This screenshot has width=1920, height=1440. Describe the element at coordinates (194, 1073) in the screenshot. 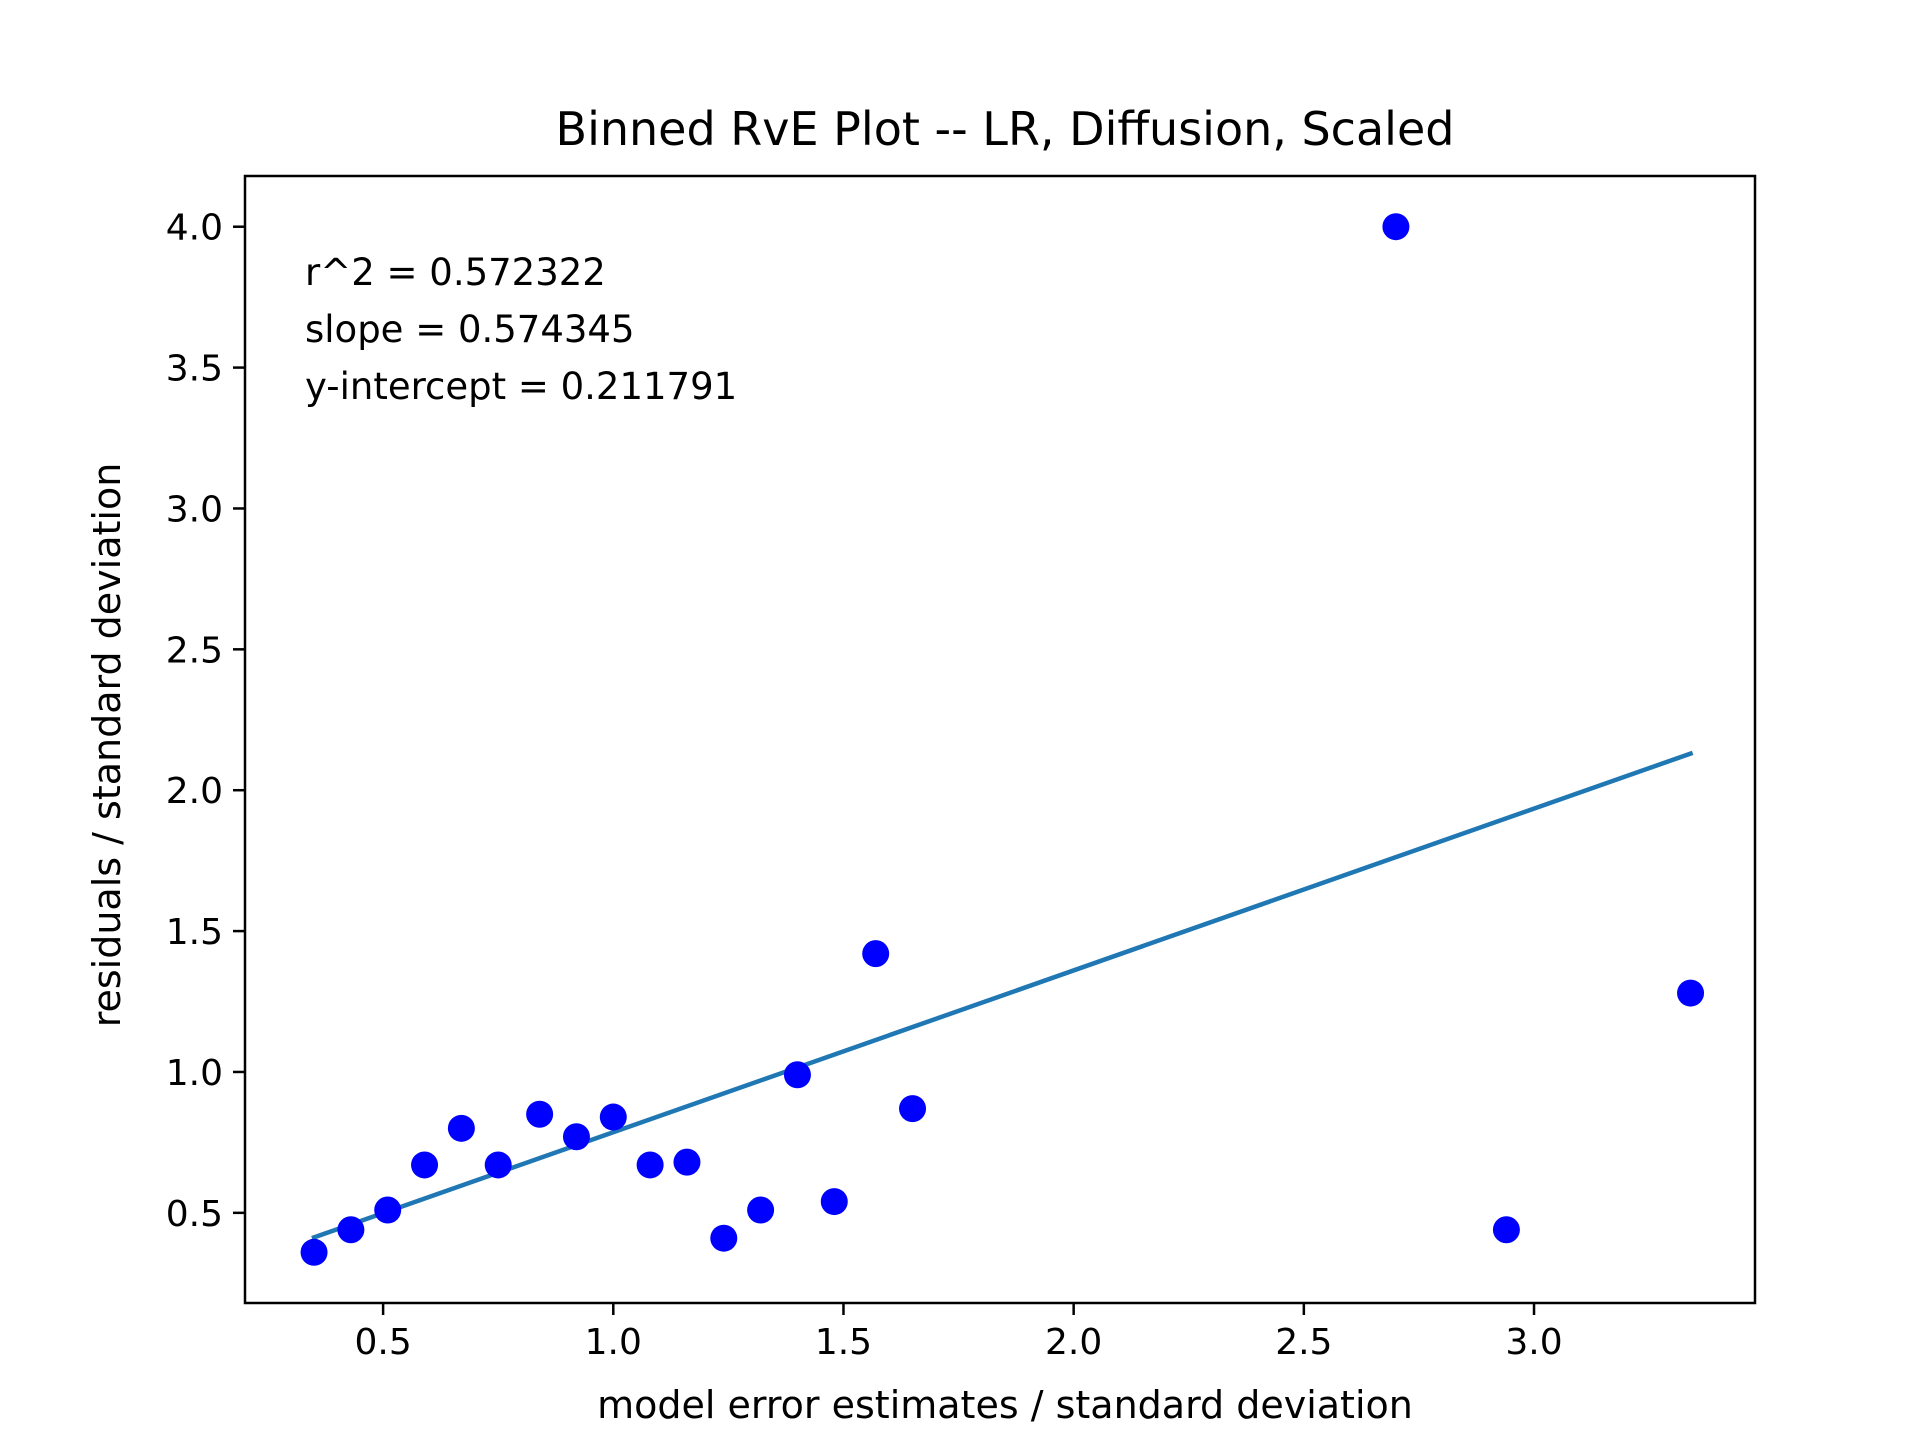

I see `y-tick-label: 1.0` at that location.